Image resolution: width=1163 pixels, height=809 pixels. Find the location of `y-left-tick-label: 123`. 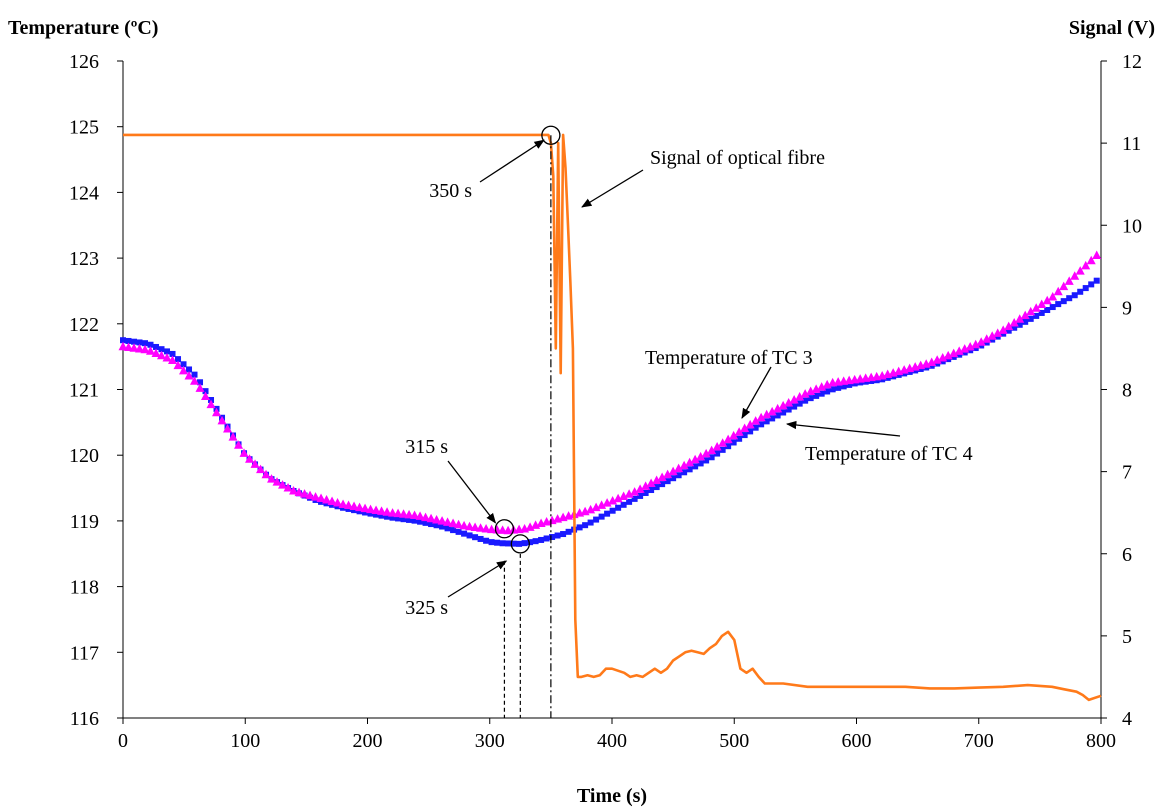

y-left-tick-label: 123 is located at coordinates (84, 259).